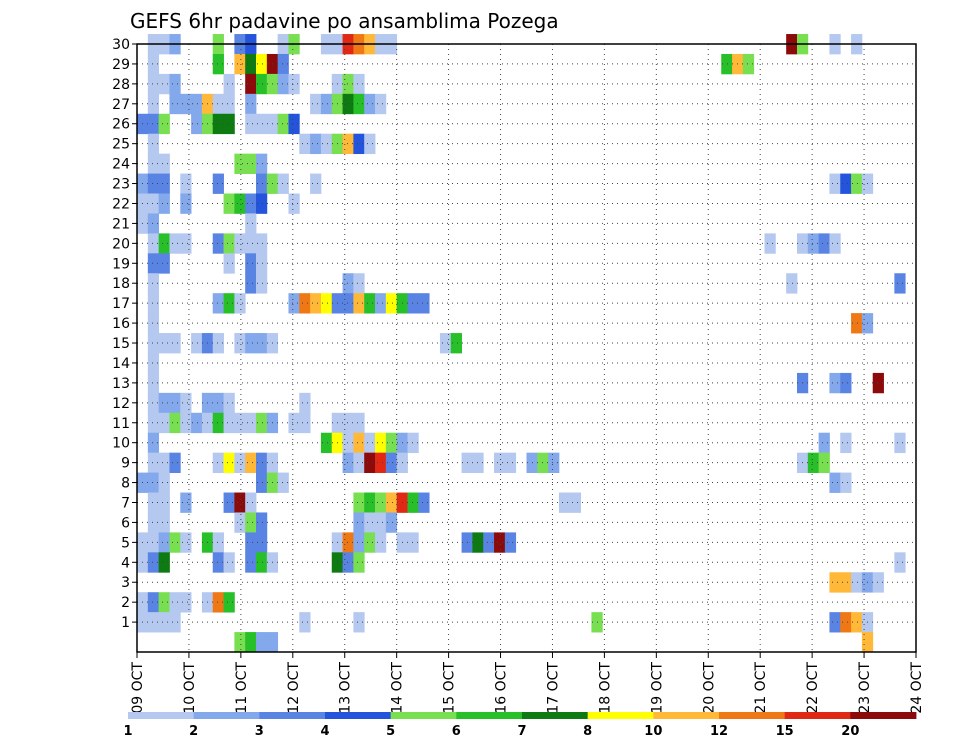  Describe the element at coordinates (502, 688) in the screenshot. I see `x-tick-label: 16 OCT` at that location.